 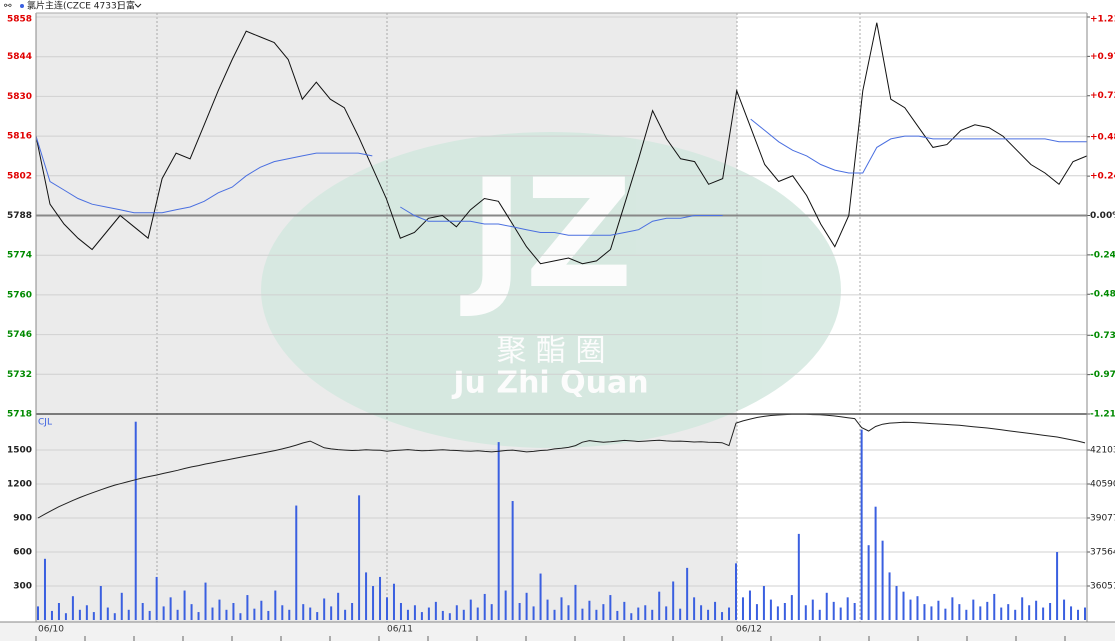 I want to click on y-tick-label: 5732, so click(x=19, y=375).